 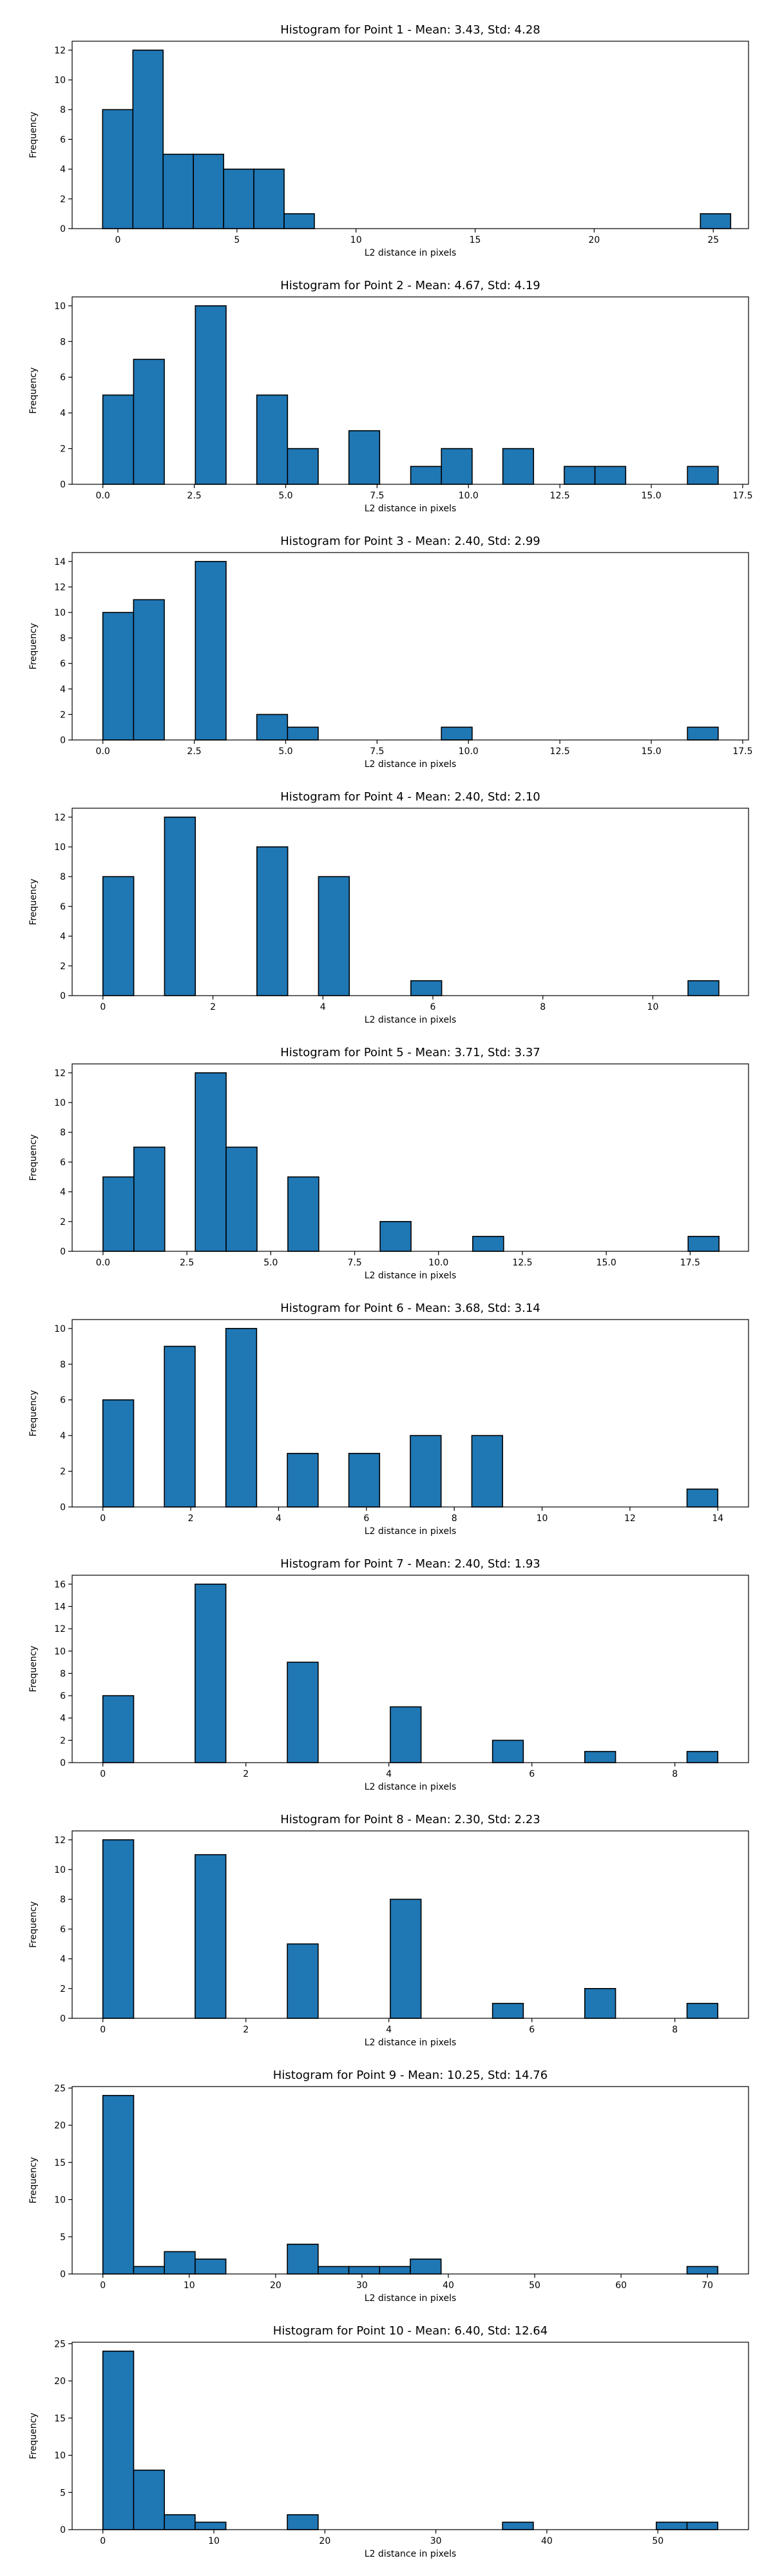 What do you see at coordinates (60, 2419) in the screenshot?
I see `y-tick-label: 15` at bounding box center [60, 2419].